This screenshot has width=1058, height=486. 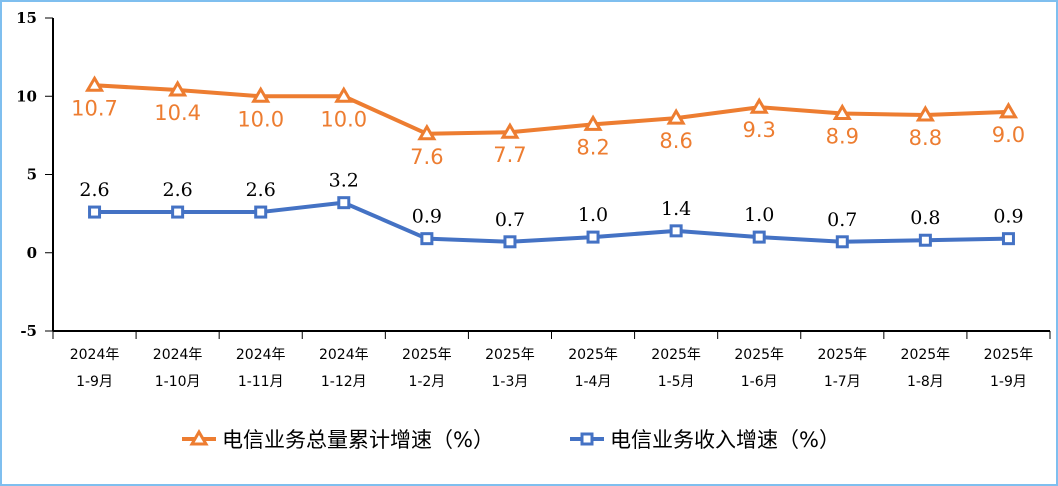 What do you see at coordinates (676, 209) in the screenshot?
I see `data-label: 1.4` at bounding box center [676, 209].